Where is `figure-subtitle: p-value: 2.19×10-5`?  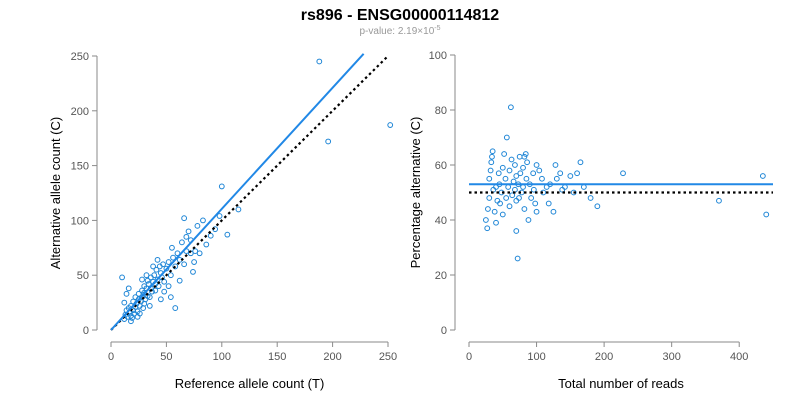
figure-subtitle: p-value: 2.19×10-5 is located at coordinates (399, 31).